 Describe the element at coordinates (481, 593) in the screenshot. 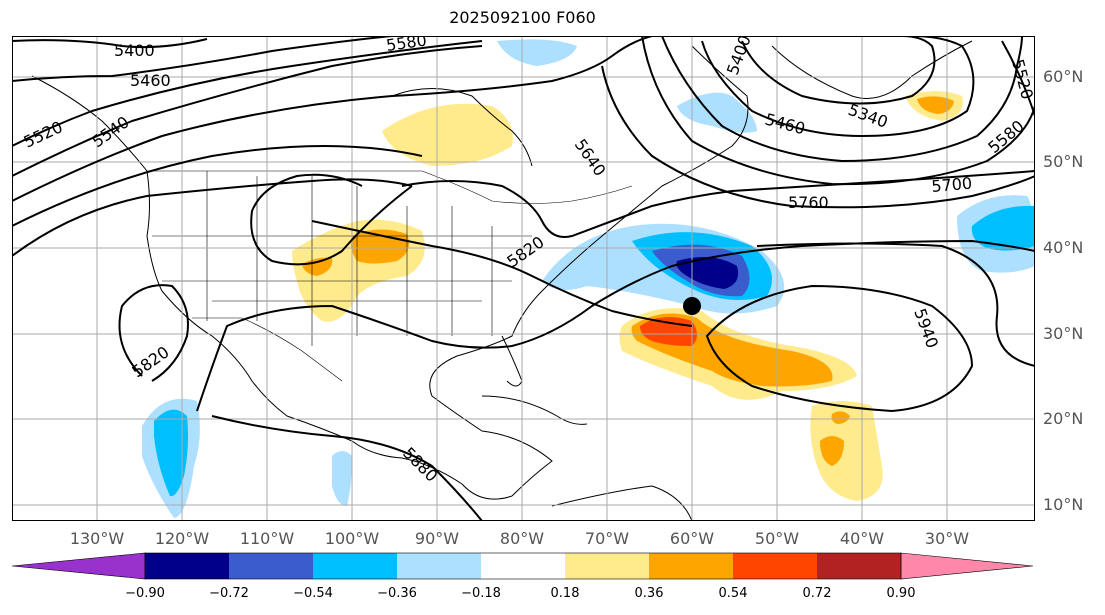

I see `colorbar-tick-label: −0.18` at that location.